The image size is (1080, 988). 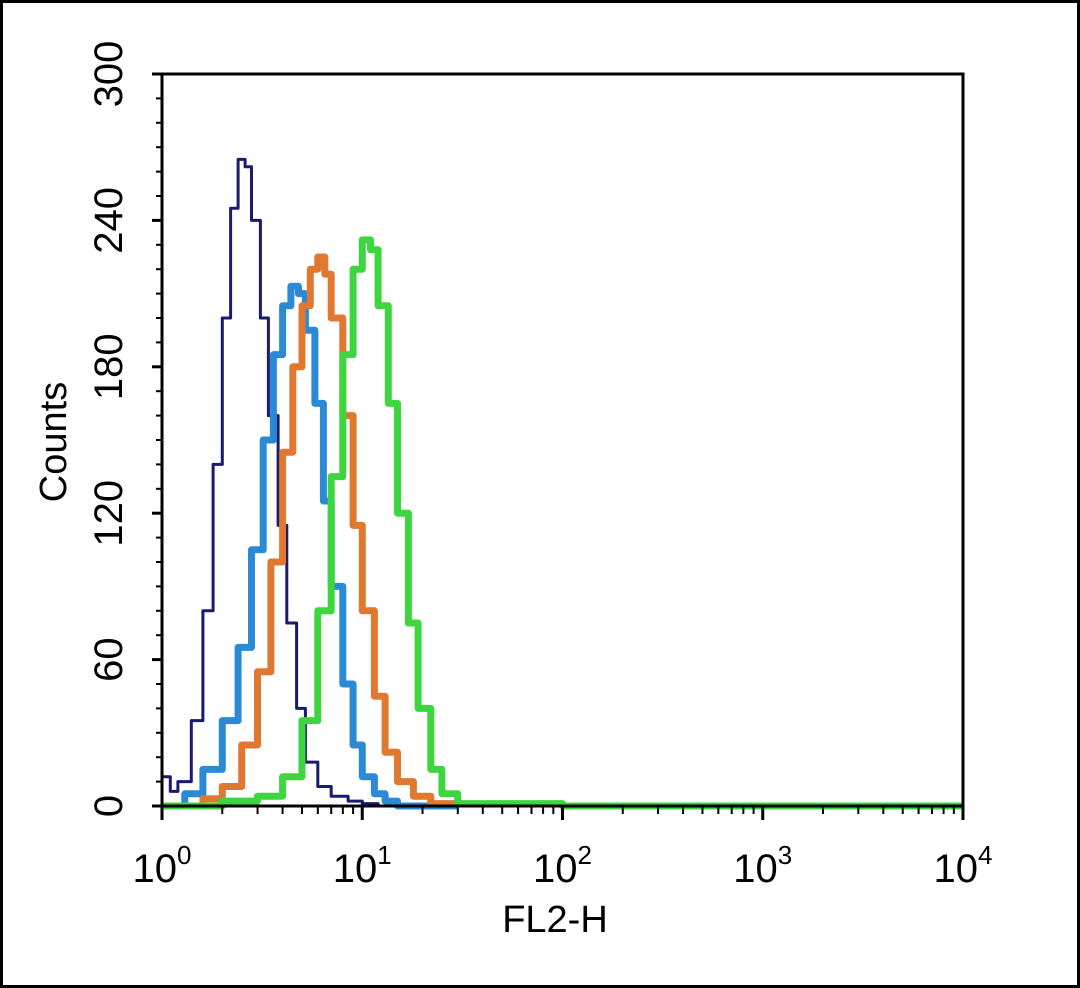 What do you see at coordinates (562, 865) in the screenshot?
I see `x-tick-label: 10²` at bounding box center [562, 865].